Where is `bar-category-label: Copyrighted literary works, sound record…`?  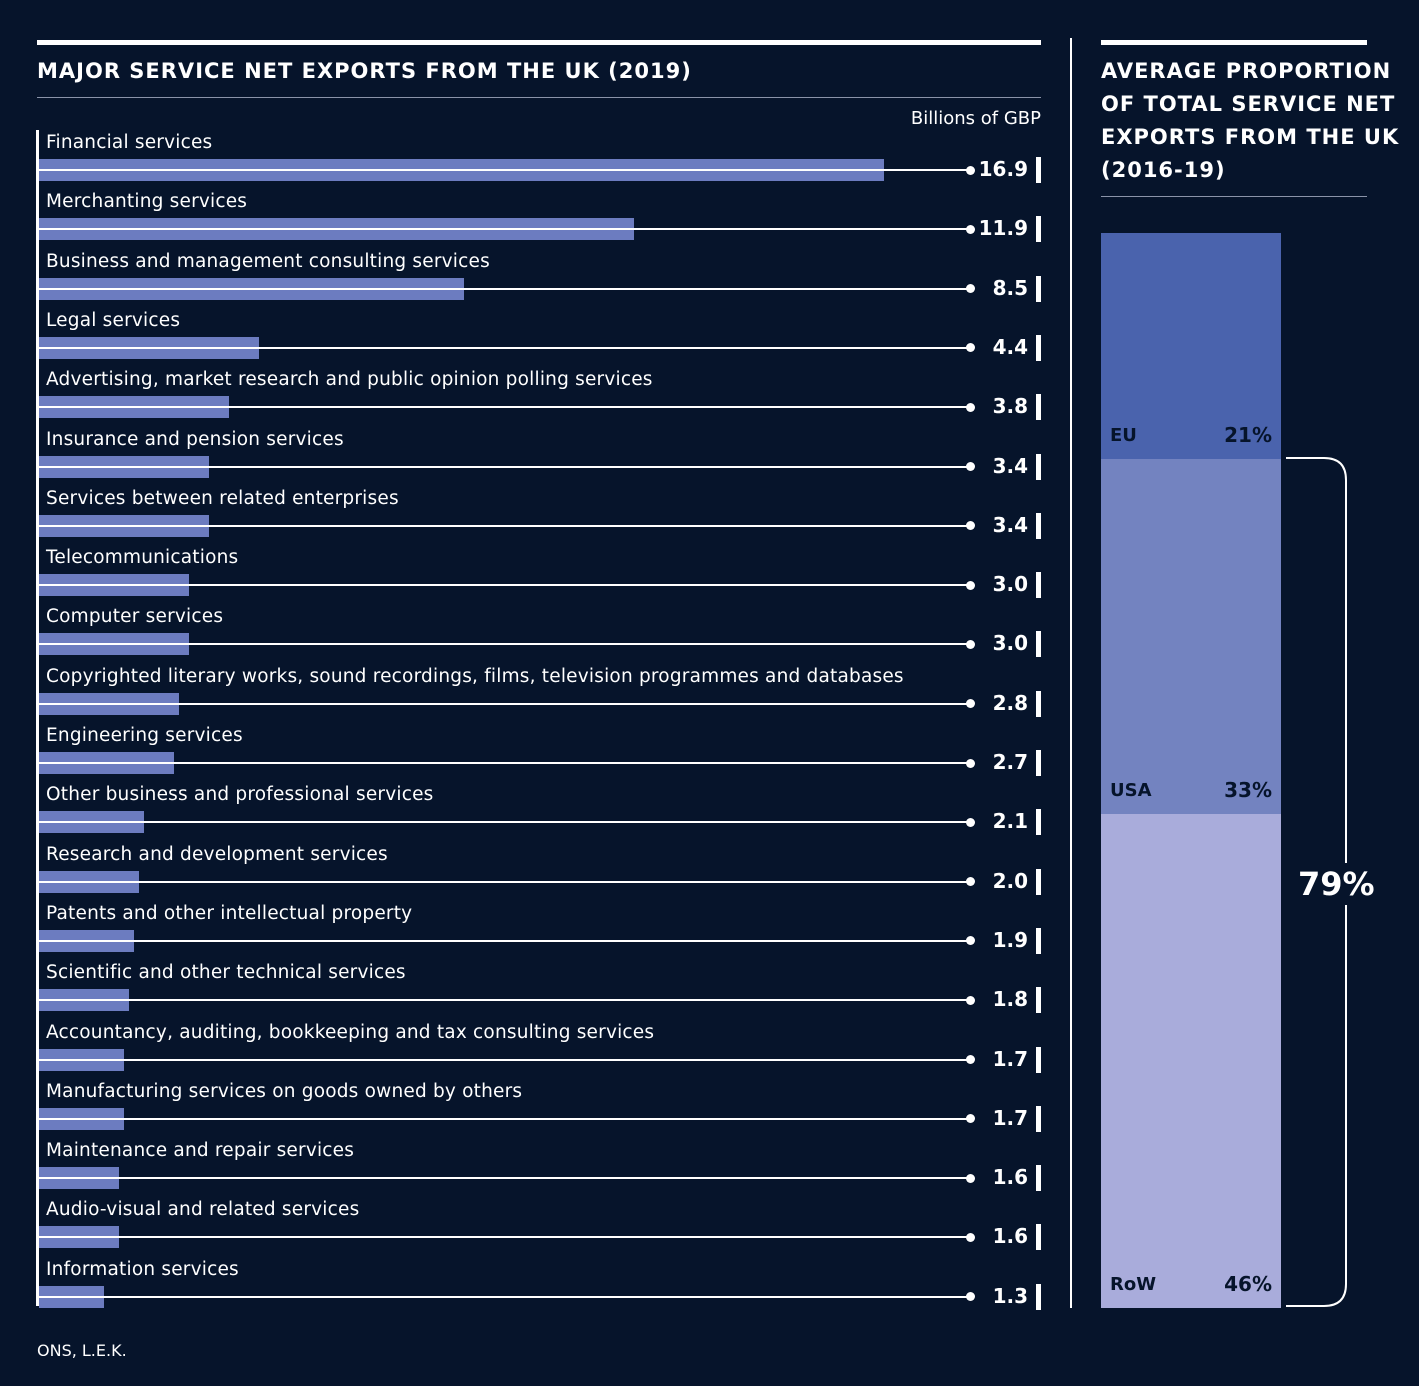 bar-category-label: Copyrighted literary works, sound record… is located at coordinates (475, 676).